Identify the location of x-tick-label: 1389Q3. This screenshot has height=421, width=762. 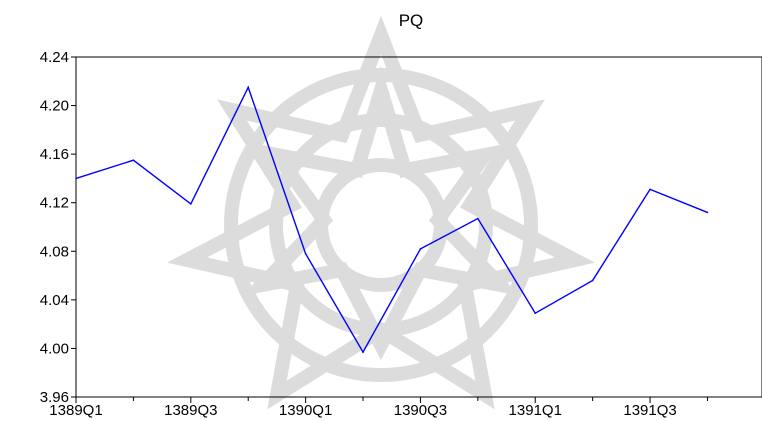
(190, 410).